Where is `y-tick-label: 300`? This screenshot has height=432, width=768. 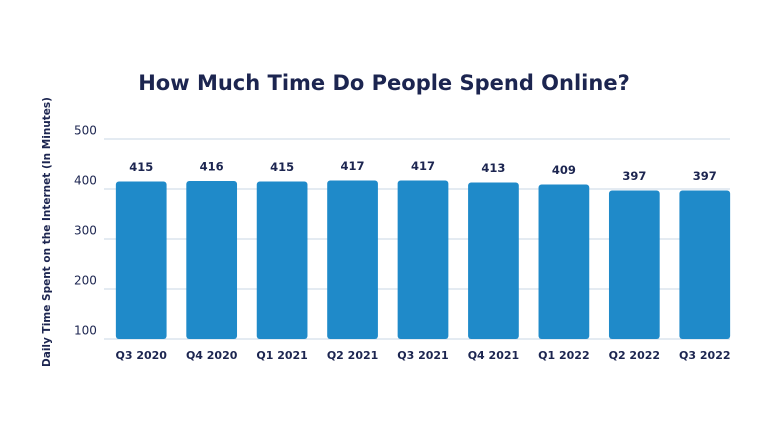 y-tick-label: 300 is located at coordinates (85, 231).